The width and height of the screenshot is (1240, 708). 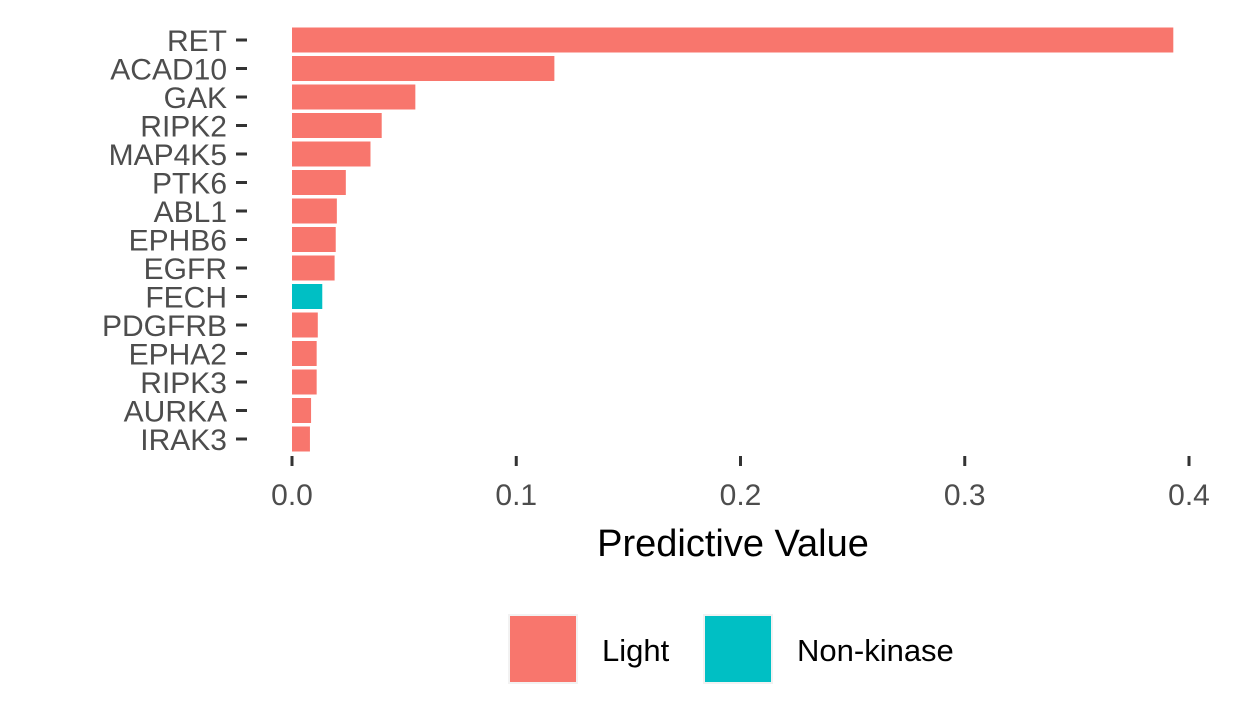 I want to click on bar-map4k5, so click(x=331, y=154).